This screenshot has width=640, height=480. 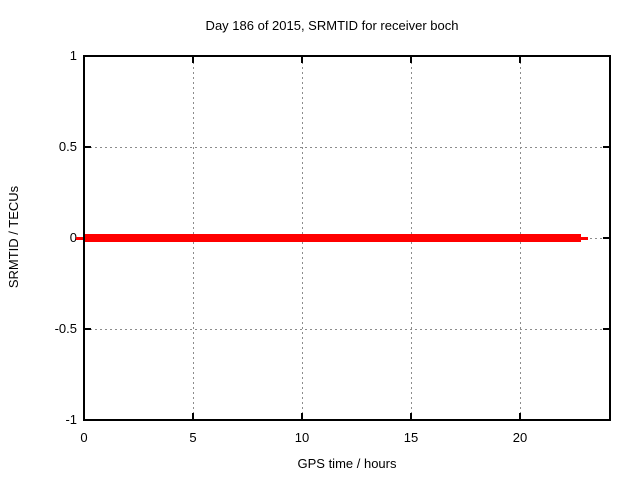 I want to click on y-tick-label: 1, so click(x=73, y=55).